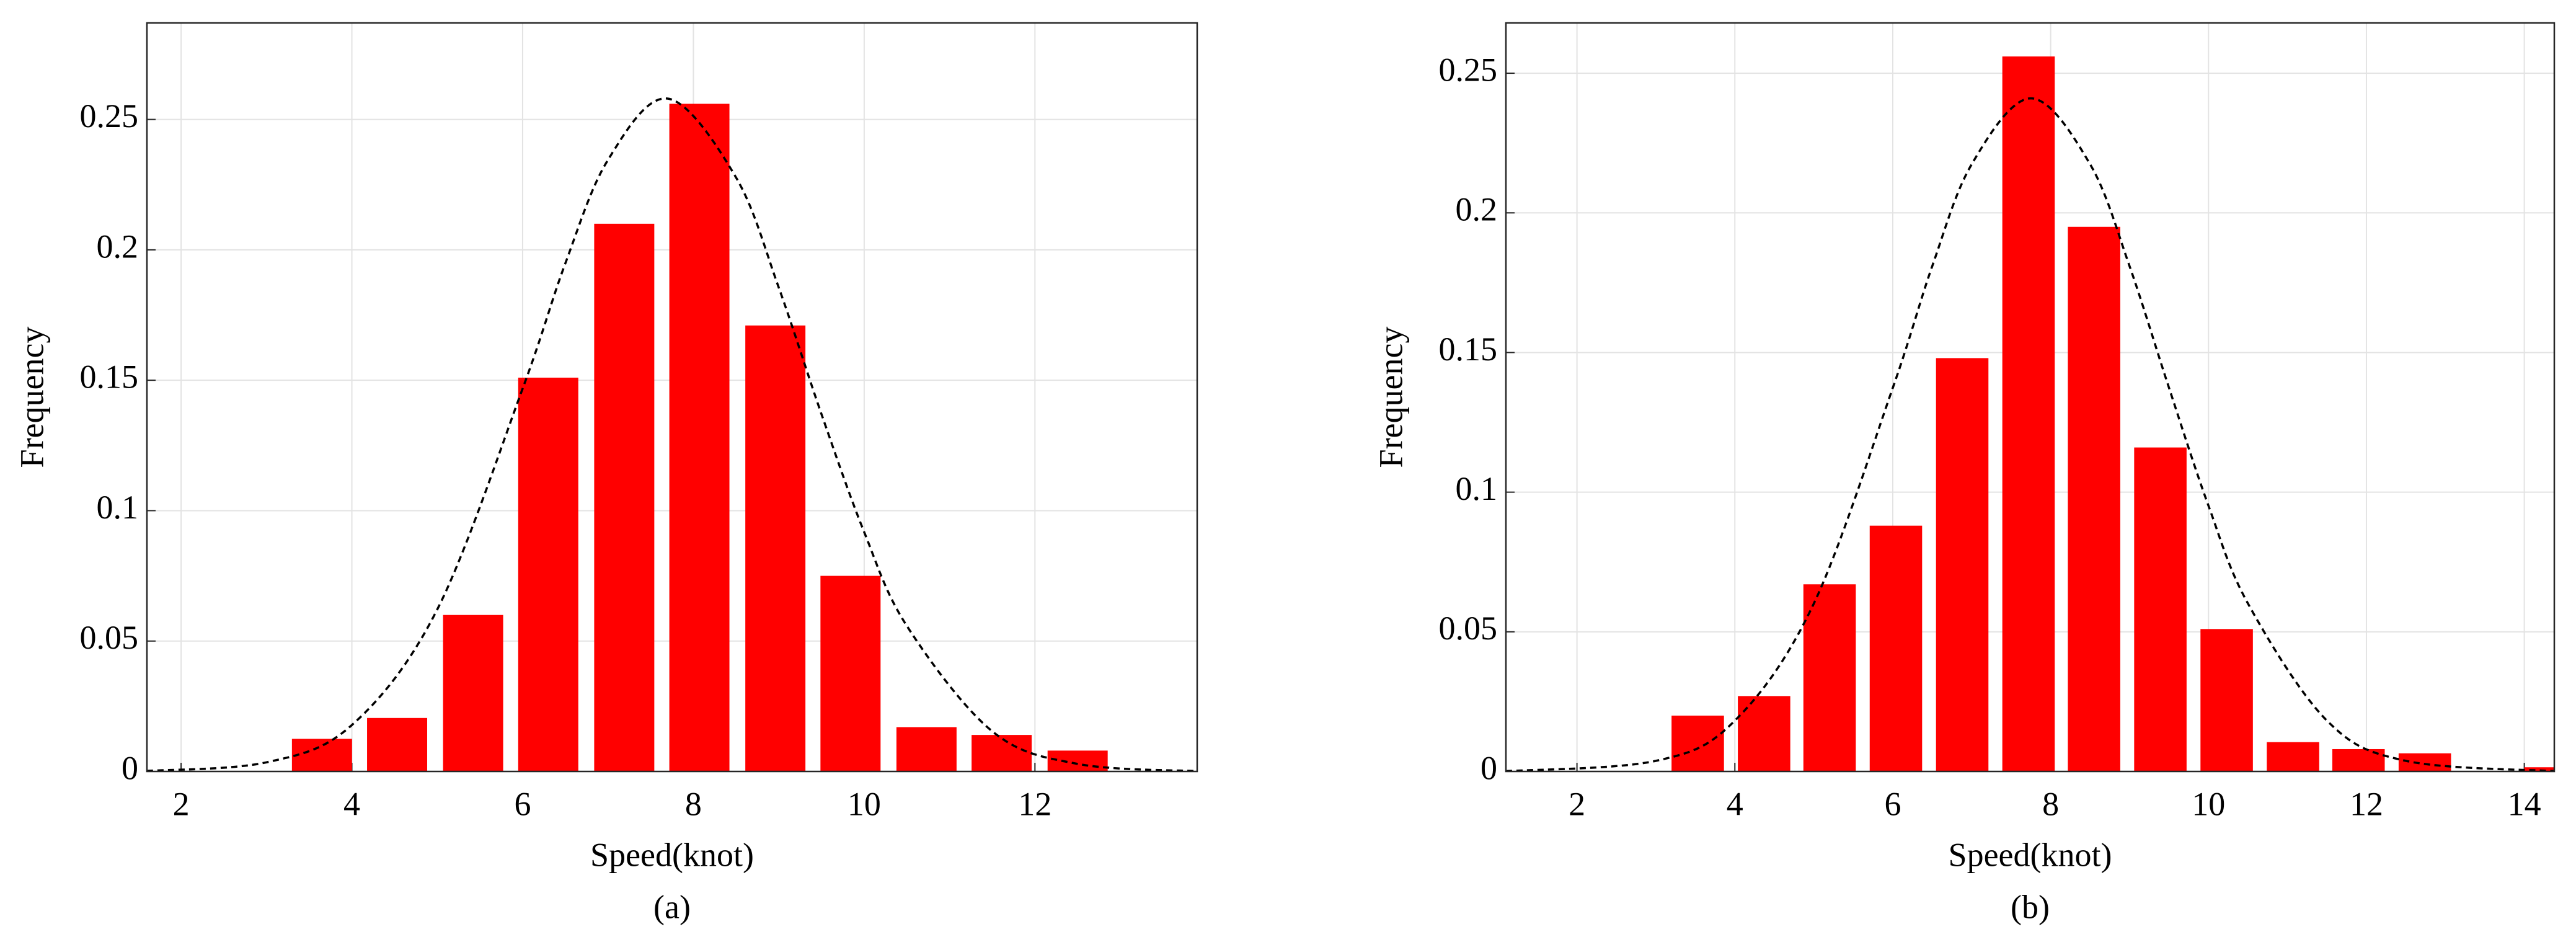 Image resolution: width=2576 pixels, height=942 pixels. I want to click on x-tick-label: 14, so click(2524, 803).